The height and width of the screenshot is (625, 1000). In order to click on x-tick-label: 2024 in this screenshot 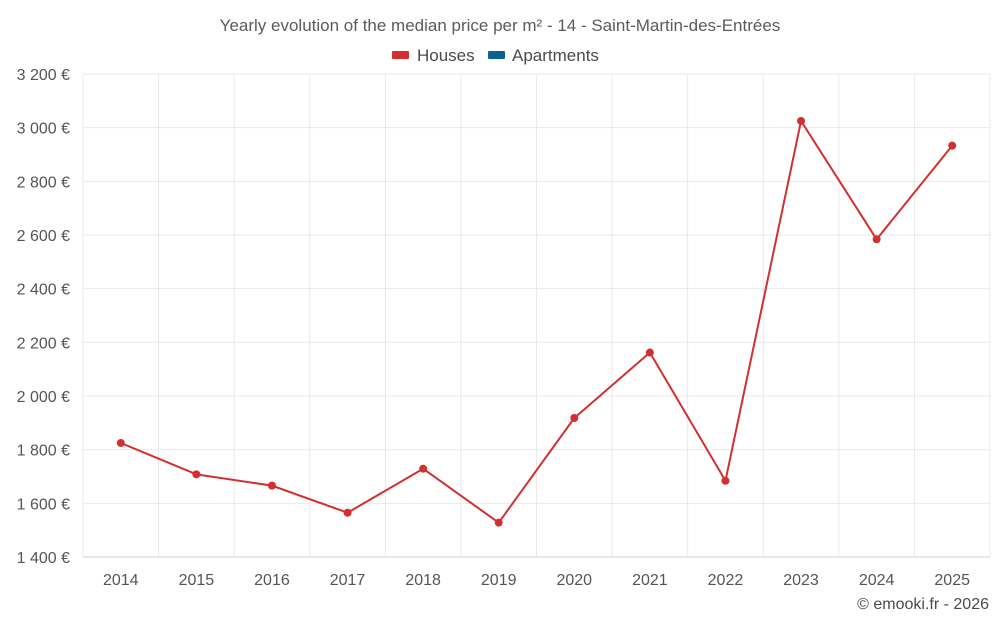, I will do `click(877, 580)`.